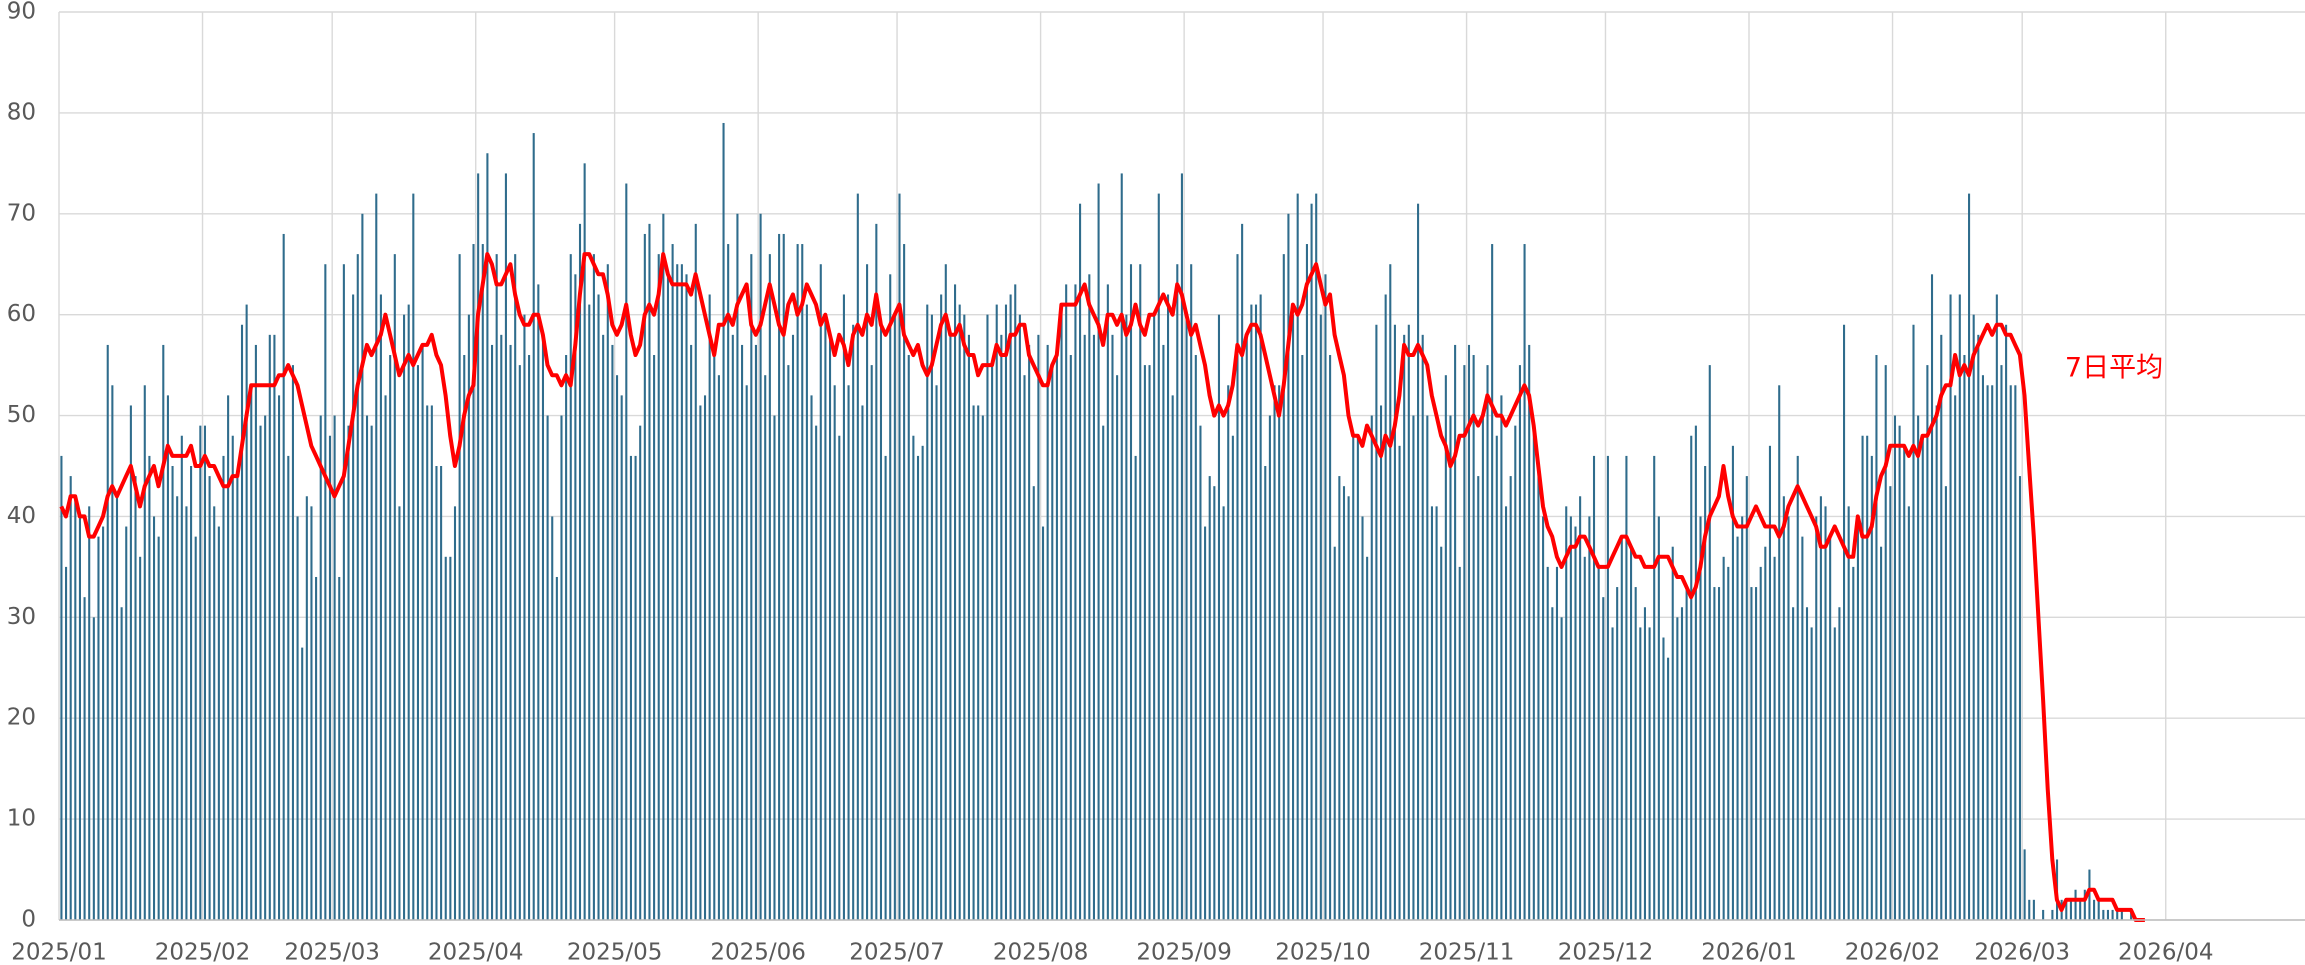 The height and width of the screenshot is (965, 2305). Describe the element at coordinates (21, 112) in the screenshot. I see `y-tick-label: 80` at that location.